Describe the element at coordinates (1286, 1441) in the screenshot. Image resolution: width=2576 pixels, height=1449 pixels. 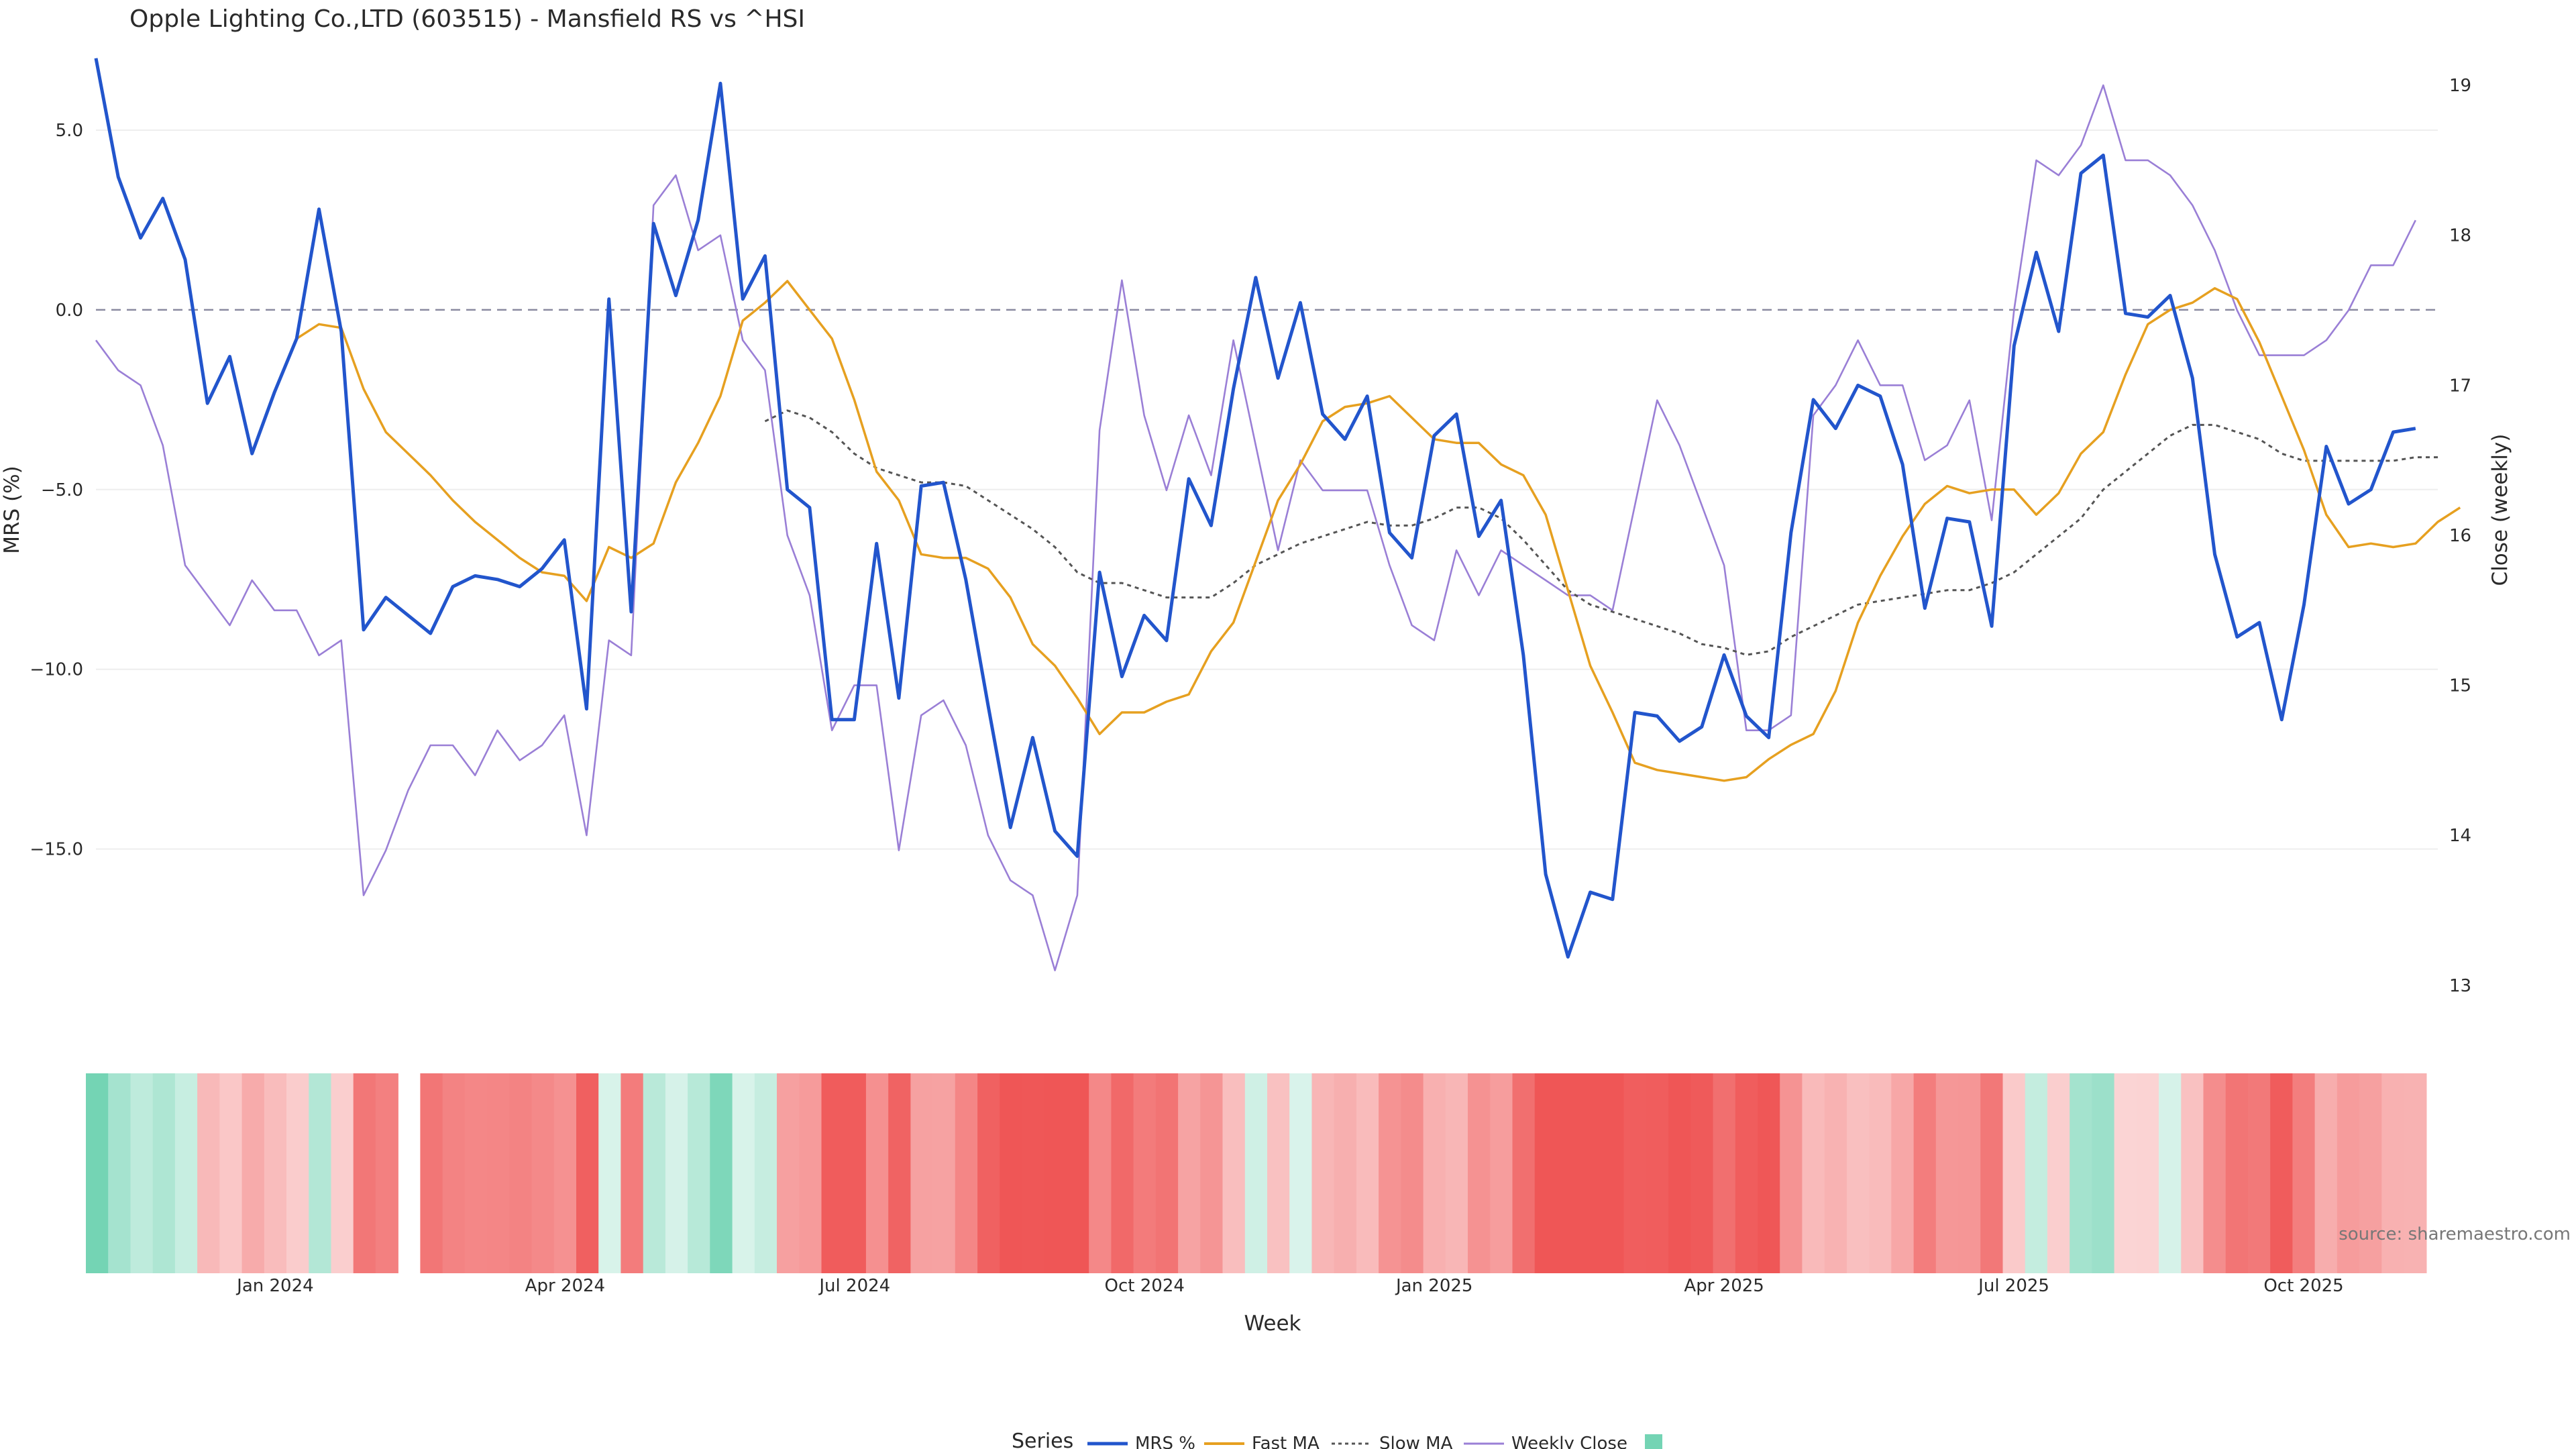
I see `legend-label-fast-ma: Fast MA` at that location.